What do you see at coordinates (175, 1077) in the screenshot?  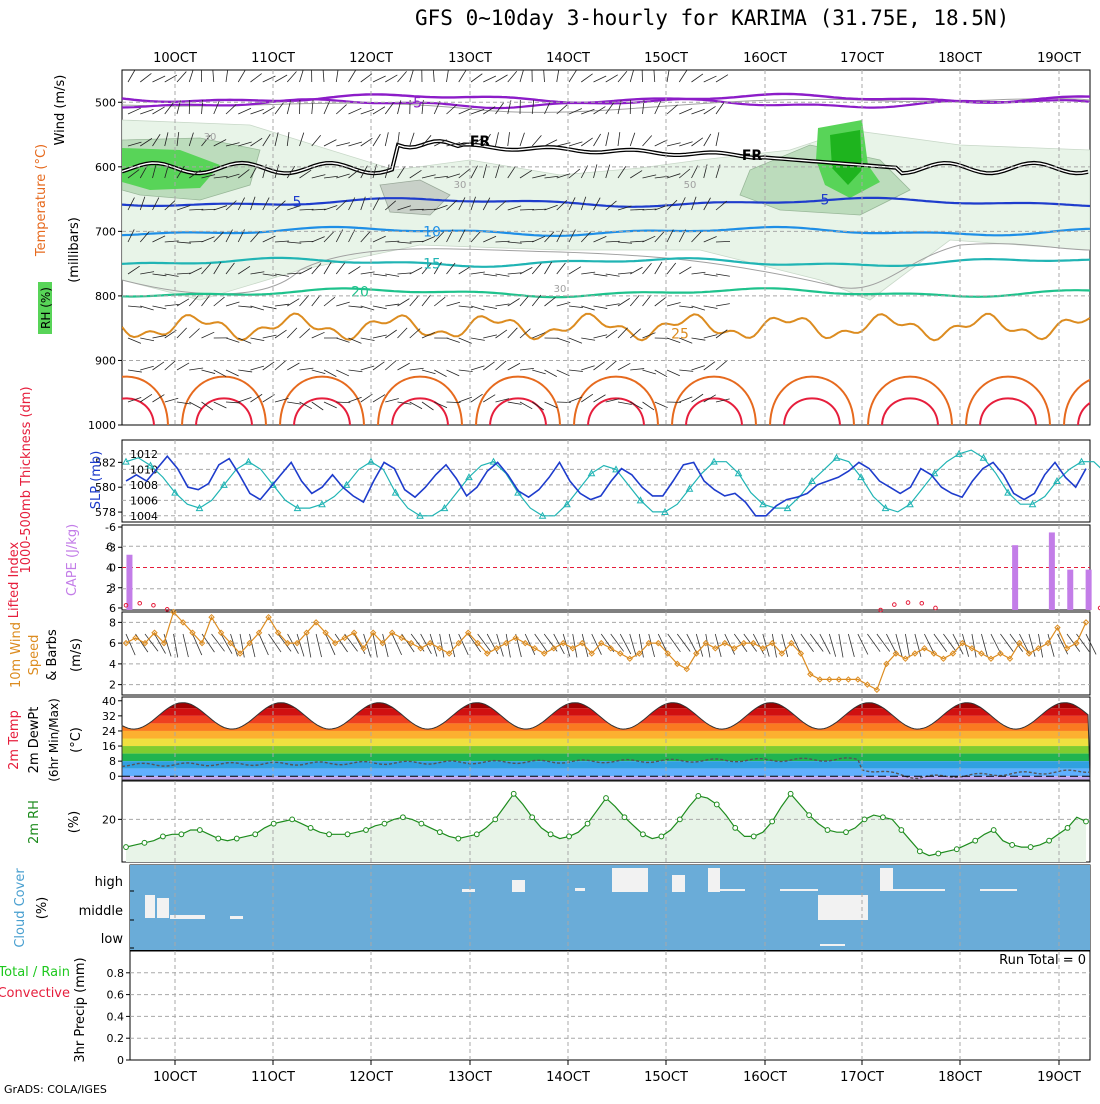 I see `x-tick-label-bottom: 10OCT` at bounding box center [175, 1077].